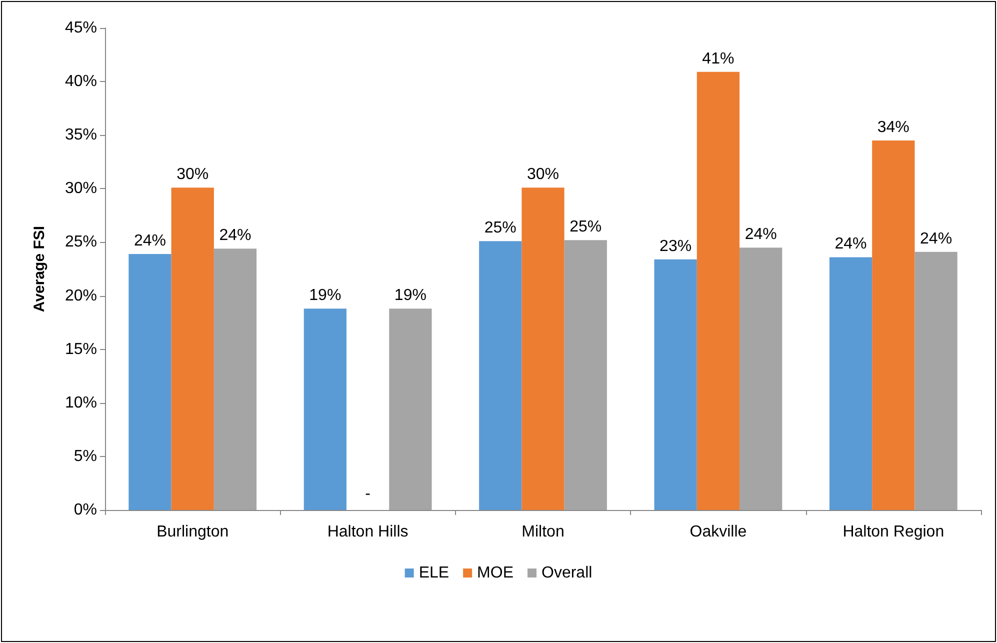  I want to click on x-tick-label: Milton, so click(543, 532).